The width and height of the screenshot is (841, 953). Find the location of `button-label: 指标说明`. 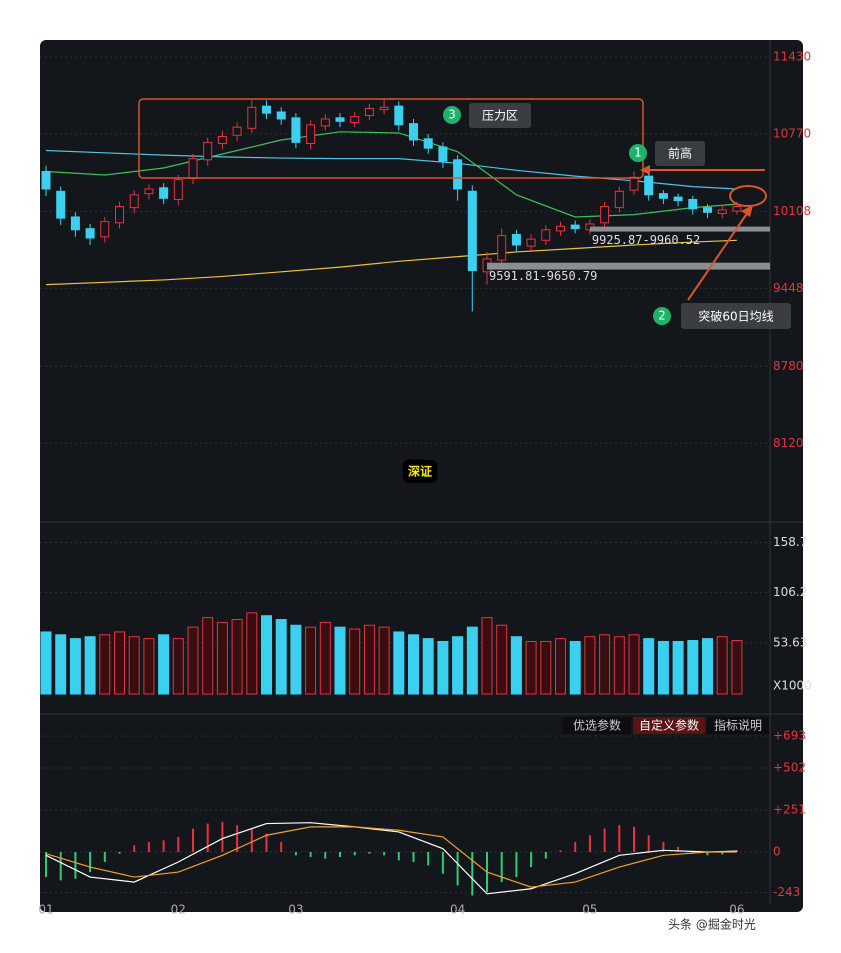

button-label: 指标说明 is located at coordinates (738, 725).